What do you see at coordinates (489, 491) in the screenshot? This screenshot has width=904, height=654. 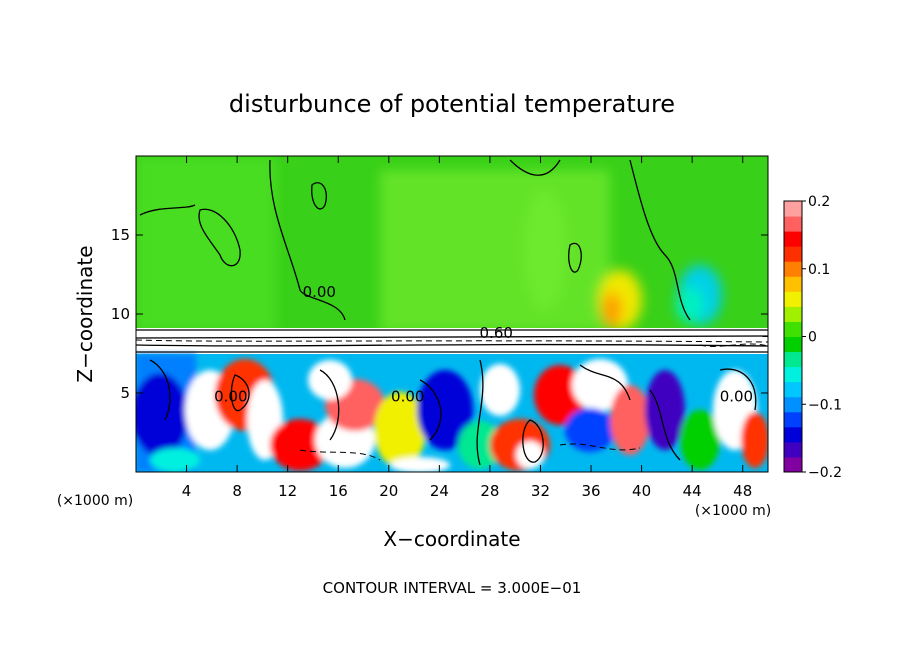 I see `x-tick-label: 28` at bounding box center [489, 491].